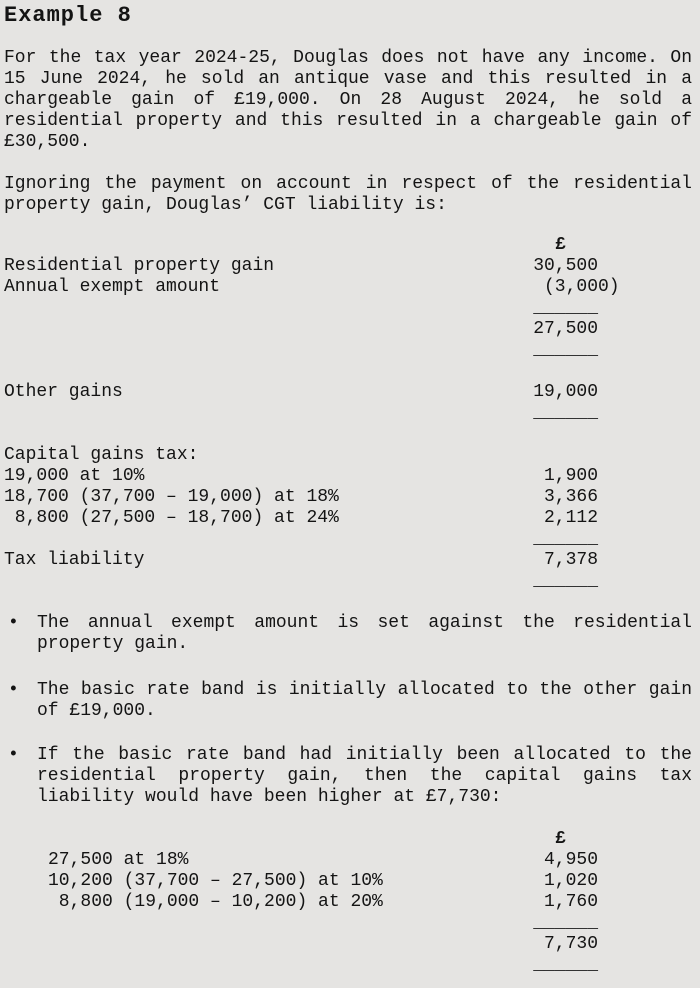 The height and width of the screenshot is (1000, 700). I want to click on row-amount: 30,500, so click(565, 266).